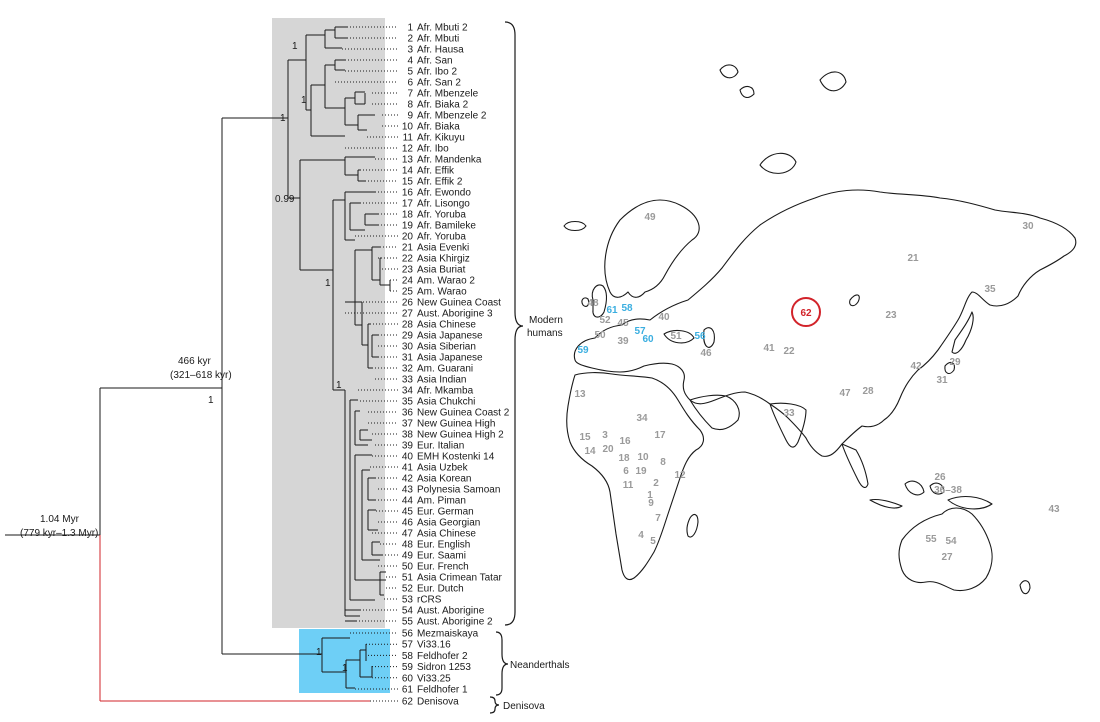  I want to click on taxon-number-22: 22, so click(408, 259).